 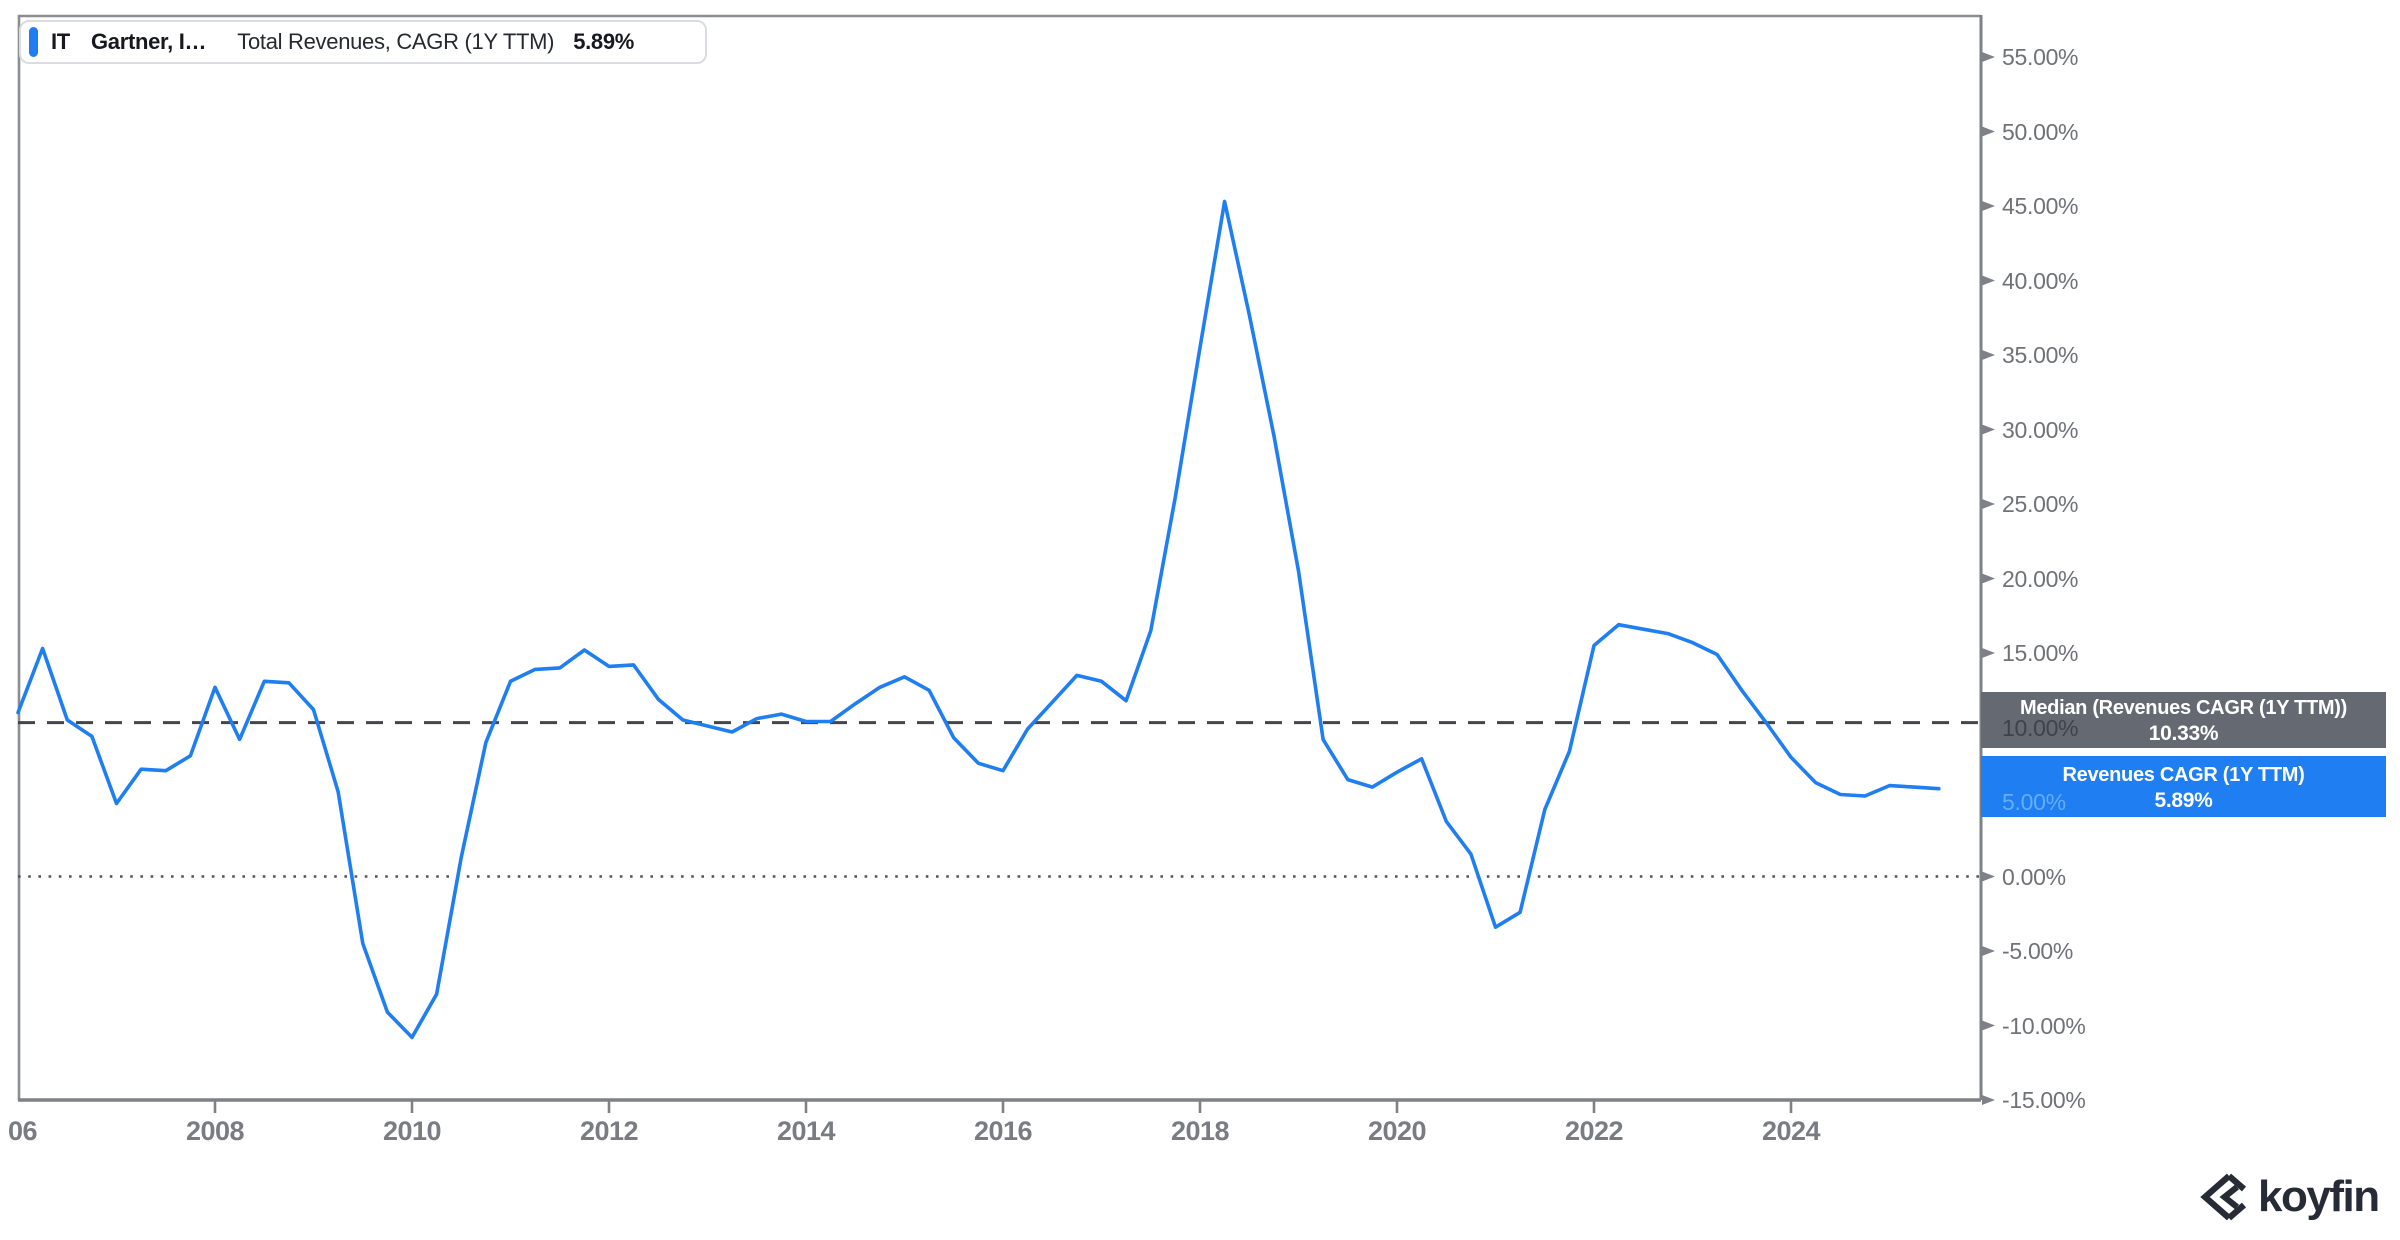 What do you see at coordinates (2319, 1196) in the screenshot?
I see `koyfin-watermark-text: koyfin` at bounding box center [2319, 1196].